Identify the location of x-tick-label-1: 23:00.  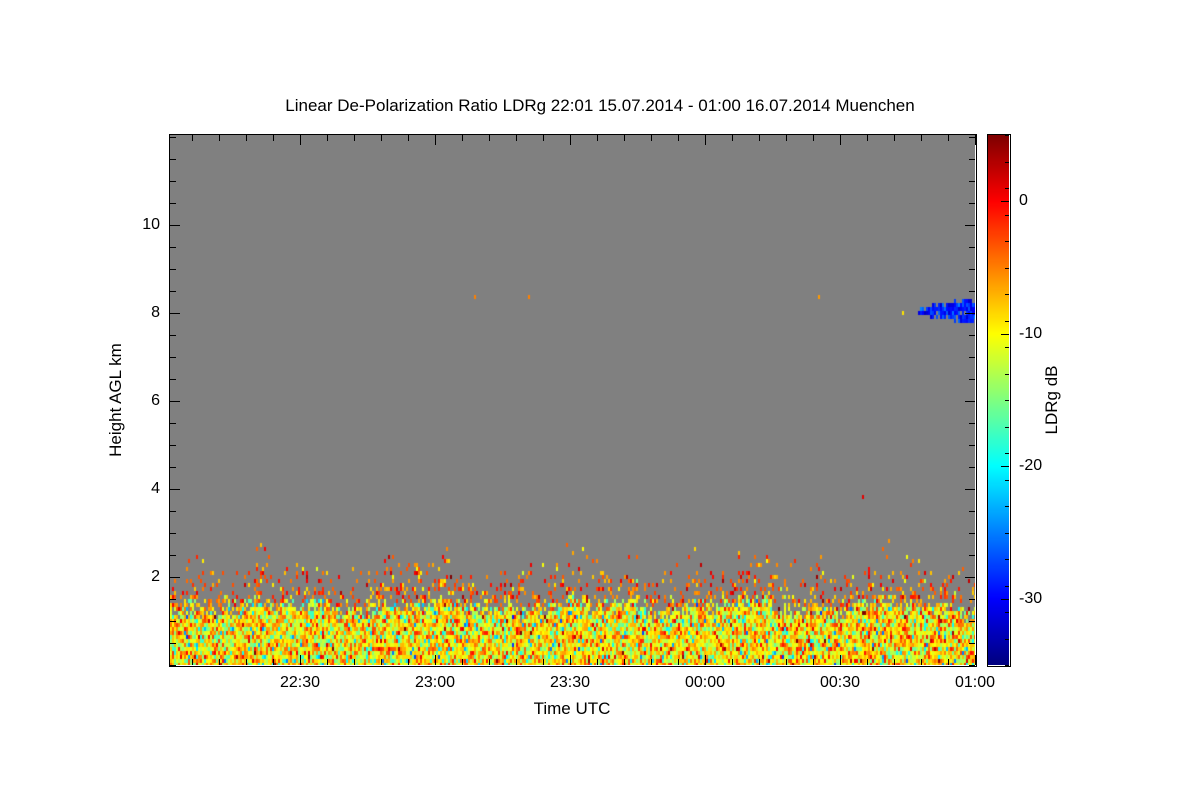
(435, 682).